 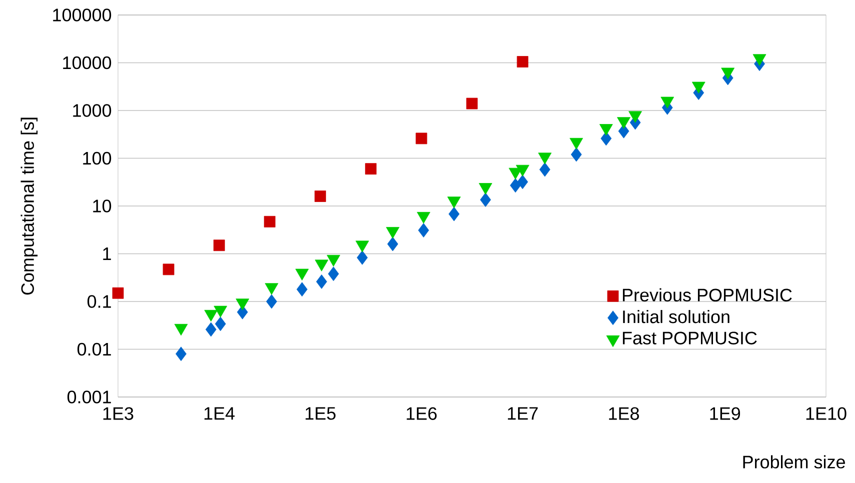 What do you see at coordinates (624, 413) in the screenshot?
I see `x-tick-label: 1E8` at bounding box center [624, 413].